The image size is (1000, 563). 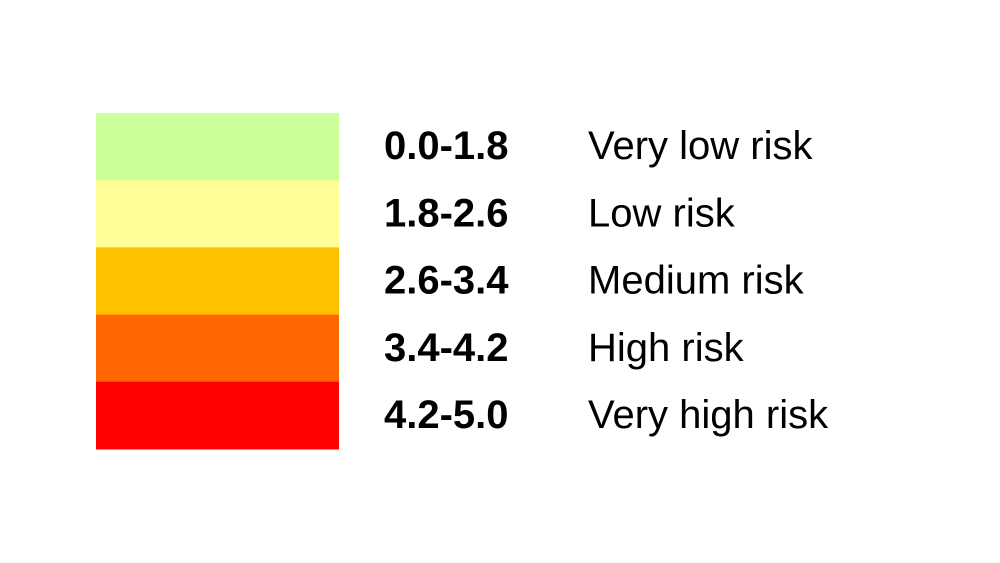 What do you see at coordinates (446, 348) in the screenshot?
I see `range-label: 3.4-4.2` at bounding box center [446, 348].